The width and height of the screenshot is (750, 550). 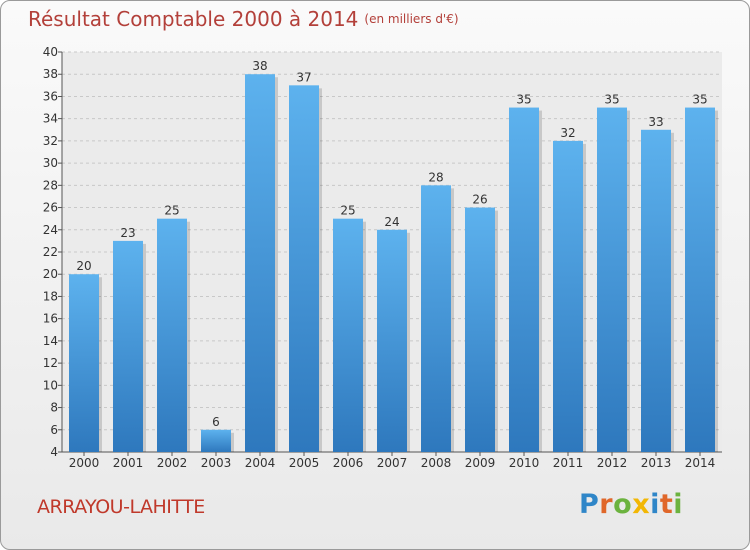 What do you see at coordinates (656, 463) in the screenshot?
I see `x-tick-label: 2013` at bounding box center [656, 463].